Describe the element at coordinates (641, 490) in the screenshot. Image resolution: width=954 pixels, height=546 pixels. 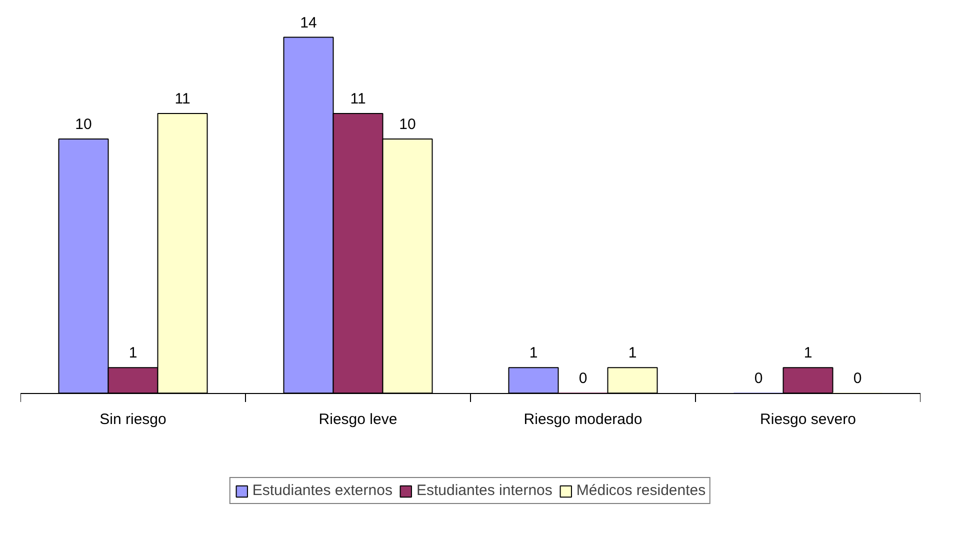
I see `legend-label: Médicos residentes` at that location.